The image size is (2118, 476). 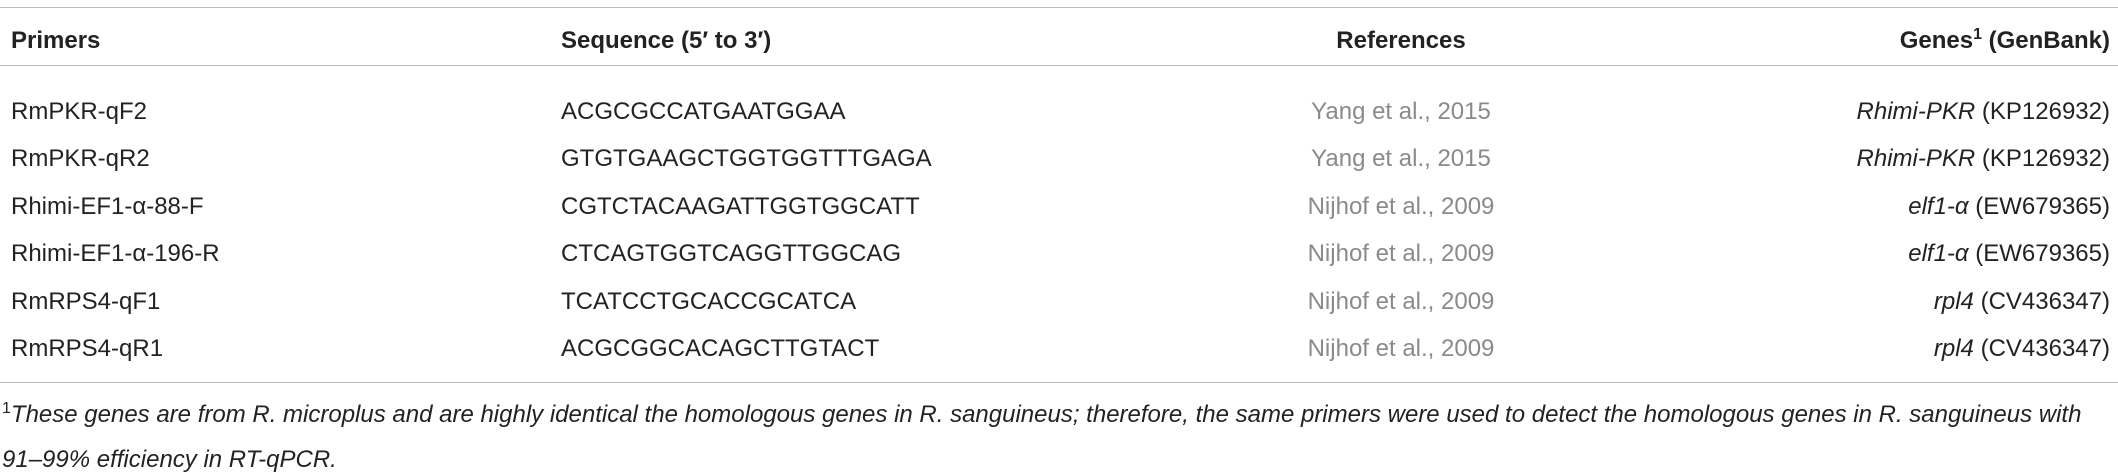 I want to click on bottom-rule, so click(x=1059, y=382).